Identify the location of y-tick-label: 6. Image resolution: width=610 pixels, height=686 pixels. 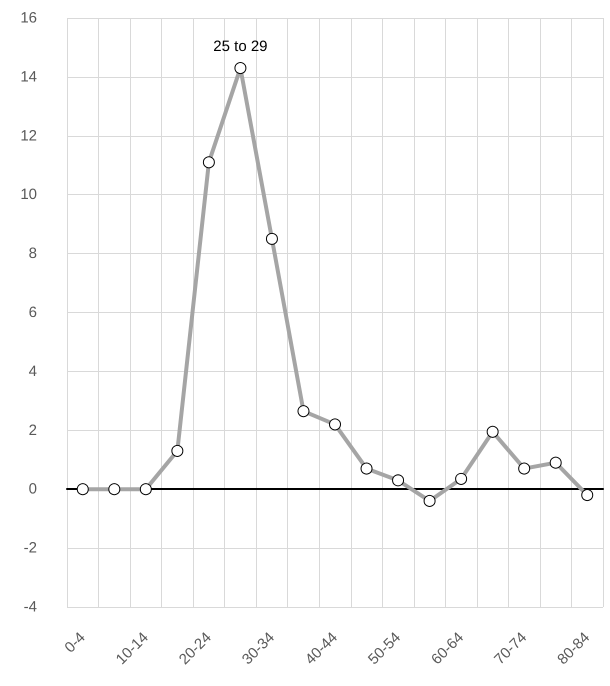
(32, 312).